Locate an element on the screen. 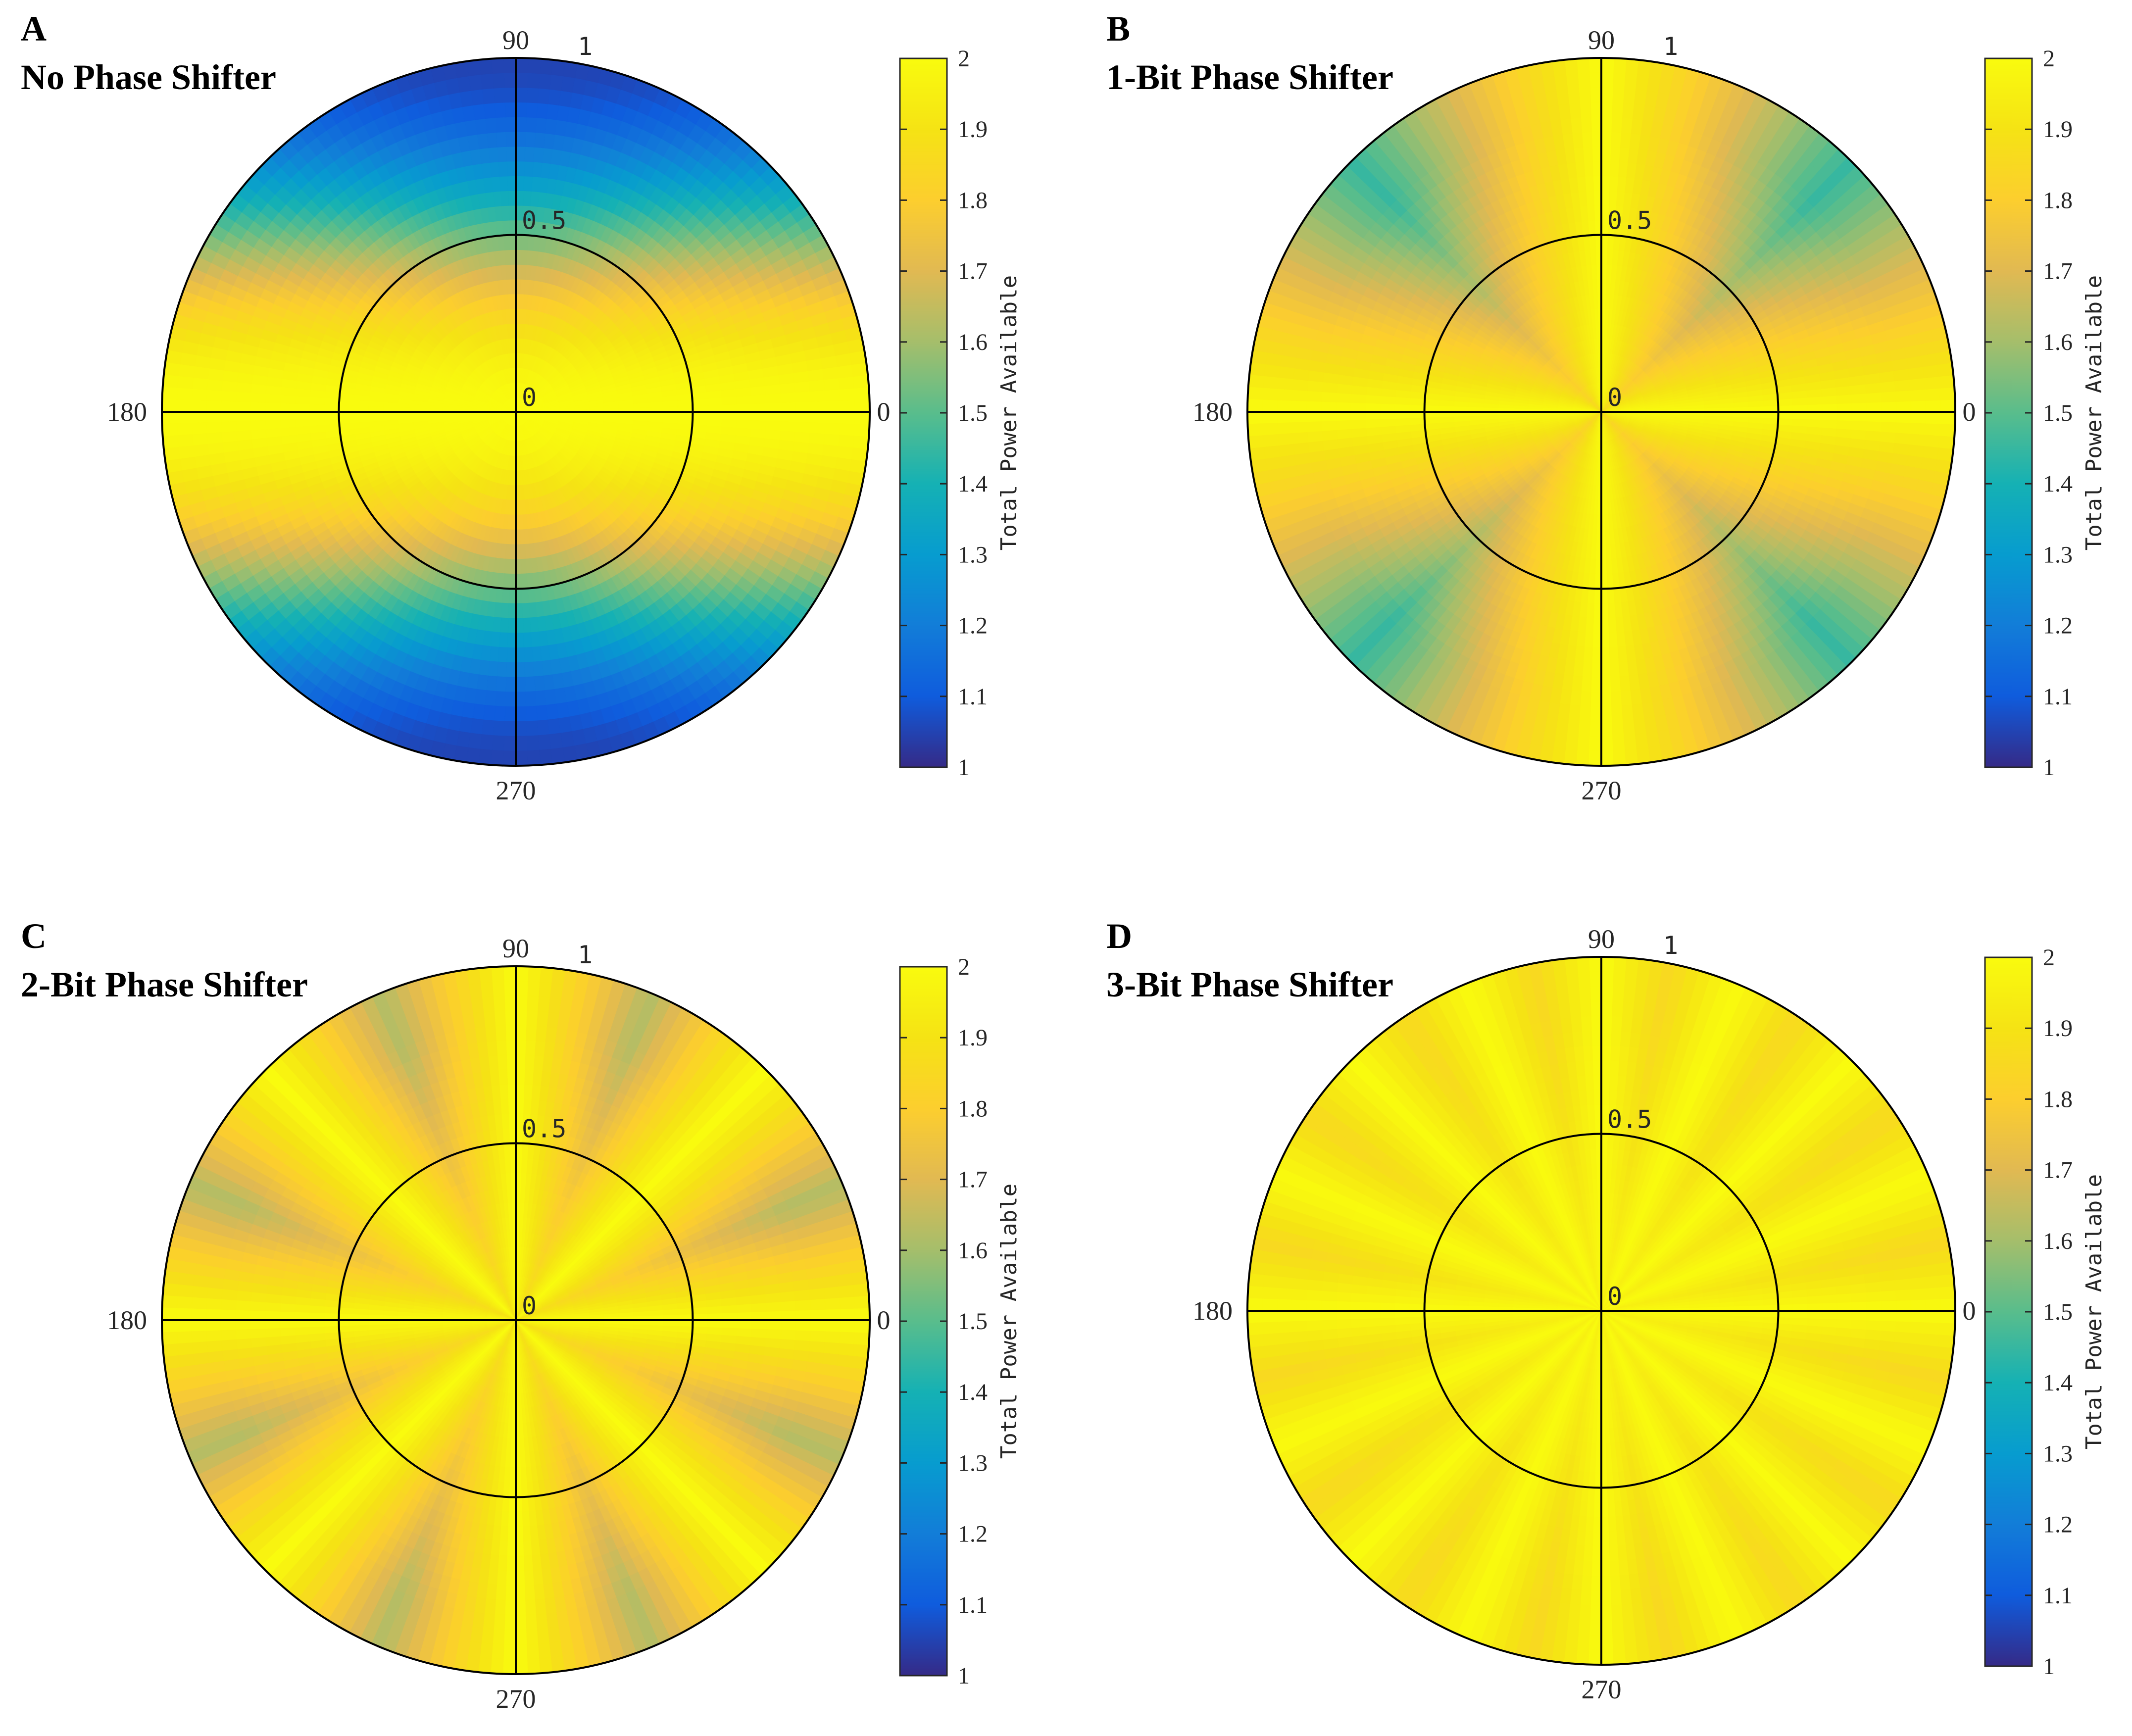 This screenshot has width=2132, height=1736. theta-tick-90: 90 is located at coordinates (515, 40).